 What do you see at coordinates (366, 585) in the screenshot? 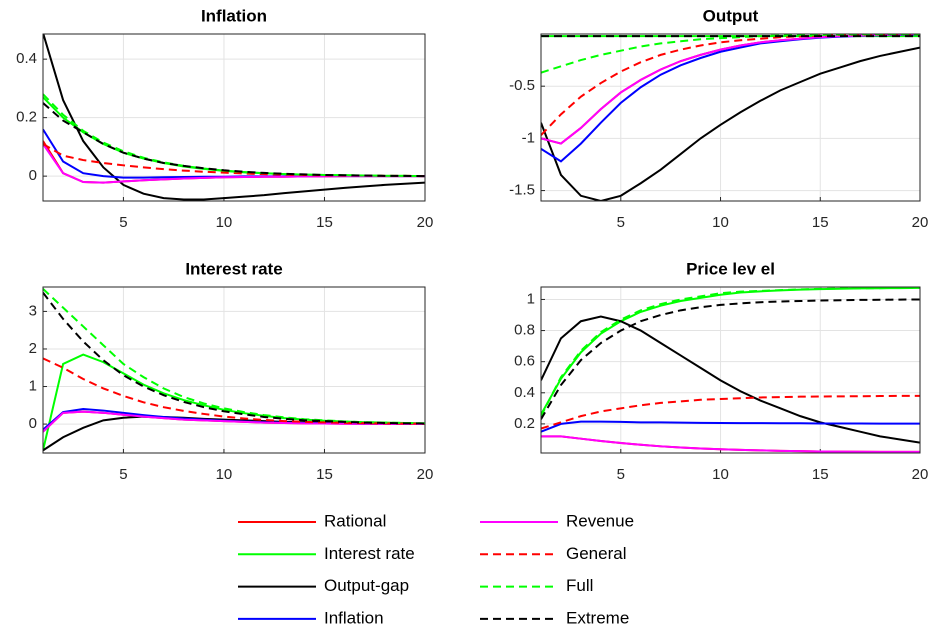
I see `legend-label: Output-gap` at bounding box center [366, 585].